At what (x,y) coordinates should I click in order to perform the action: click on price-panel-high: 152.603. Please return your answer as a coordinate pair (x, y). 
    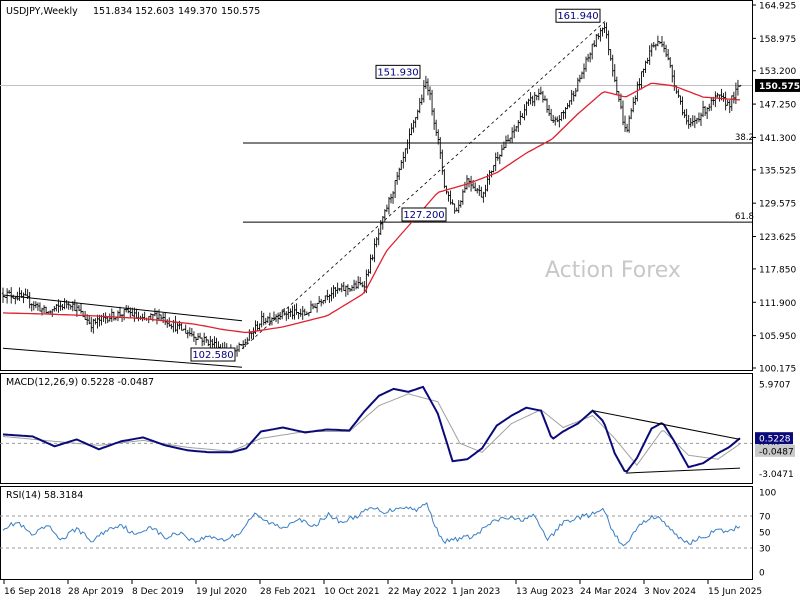
    Looking at the image, I should click on (154, 11).